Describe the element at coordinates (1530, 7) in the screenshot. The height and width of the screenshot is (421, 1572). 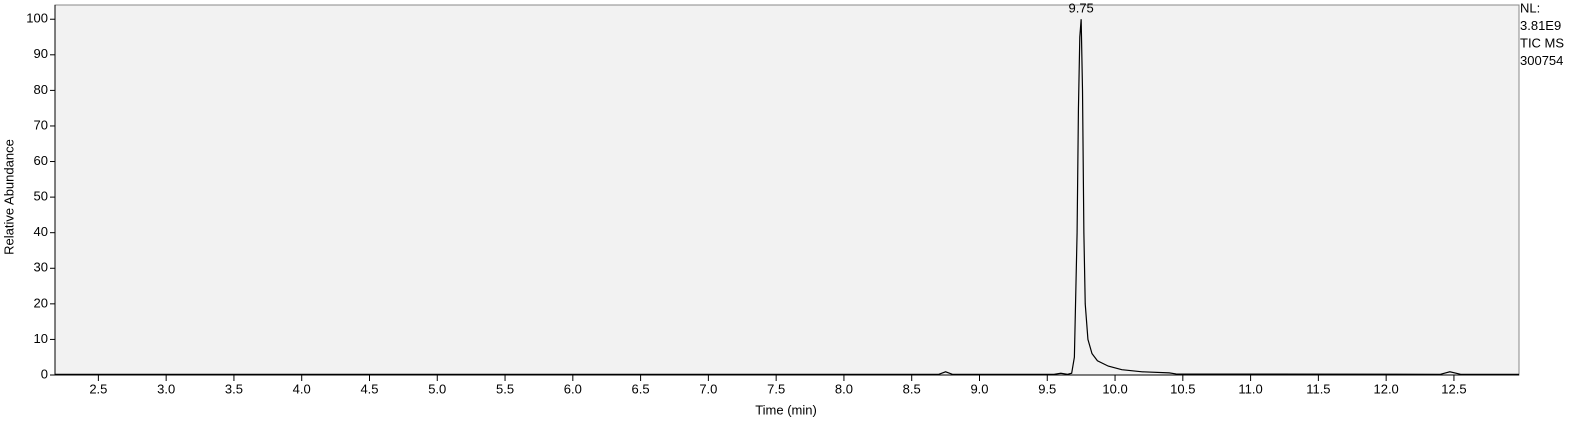
I see `side-info: NL:` at that location.